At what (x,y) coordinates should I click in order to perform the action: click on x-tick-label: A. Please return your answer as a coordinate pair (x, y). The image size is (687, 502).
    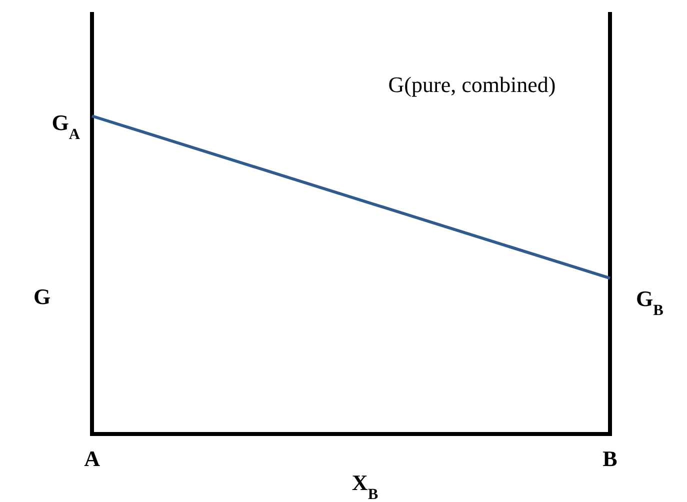
    Looking at the image, I should click on (92, 458).